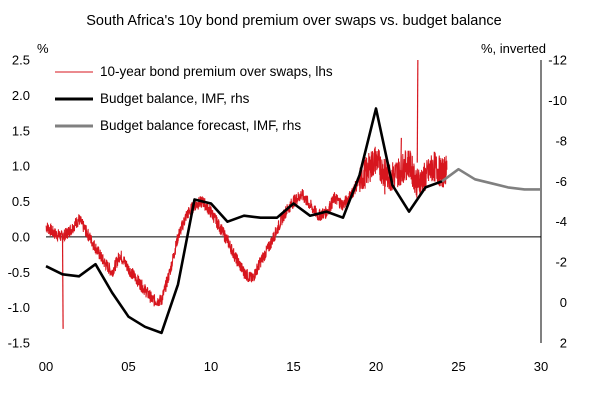 Image resolution: width=589 pixels, height=402 pixels. I want to click on x-tick-label: 20, so click(376, 366).